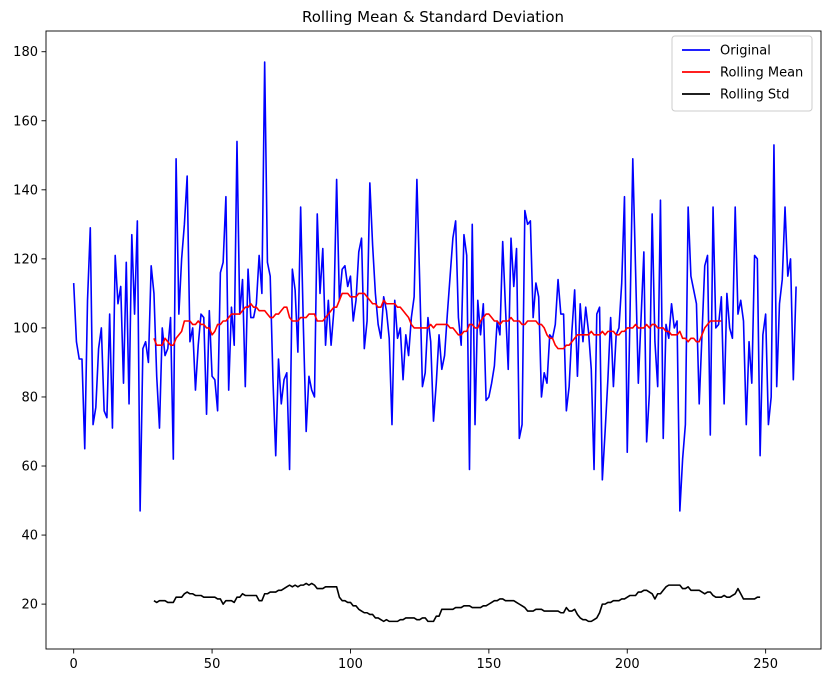 The image size is (831, 680). Describe the element at coordinates (25, 259) in the screenshot. I see `y-tick-label: 120` at that location.